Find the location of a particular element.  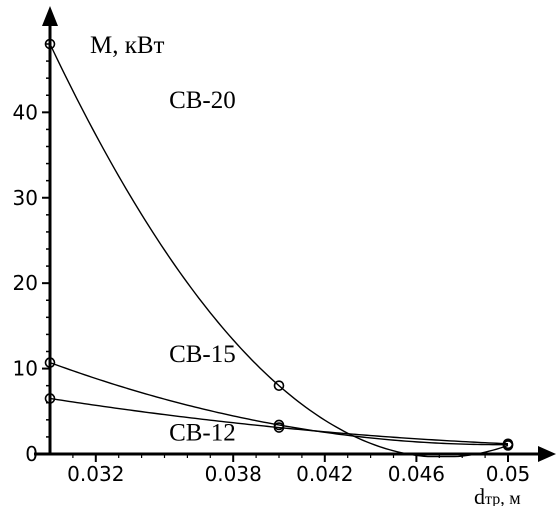

series-label: CB-15 is located at coordinates (202, 354).